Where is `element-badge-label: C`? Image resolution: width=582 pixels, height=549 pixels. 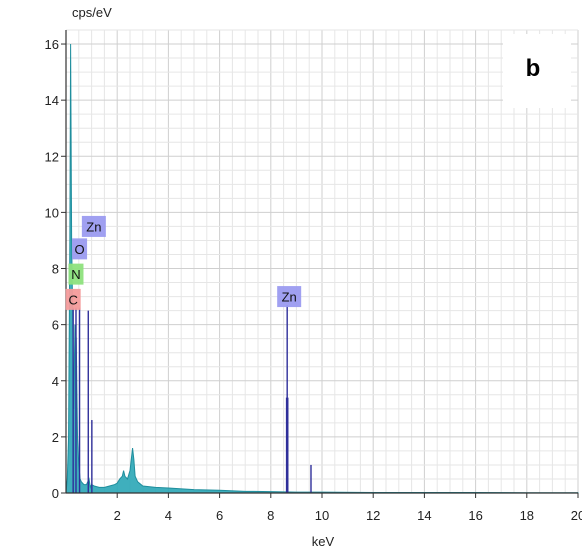
element-badge-label: C is located at coordinates (72, 299).